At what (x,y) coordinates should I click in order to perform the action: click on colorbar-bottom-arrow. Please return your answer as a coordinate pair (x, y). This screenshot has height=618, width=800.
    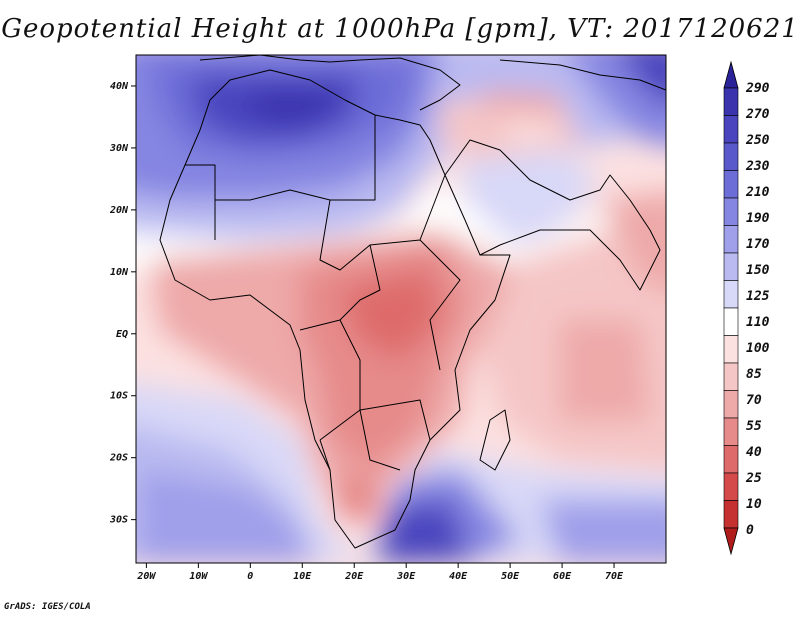
    Looking at the image, I should click on (731, 541).